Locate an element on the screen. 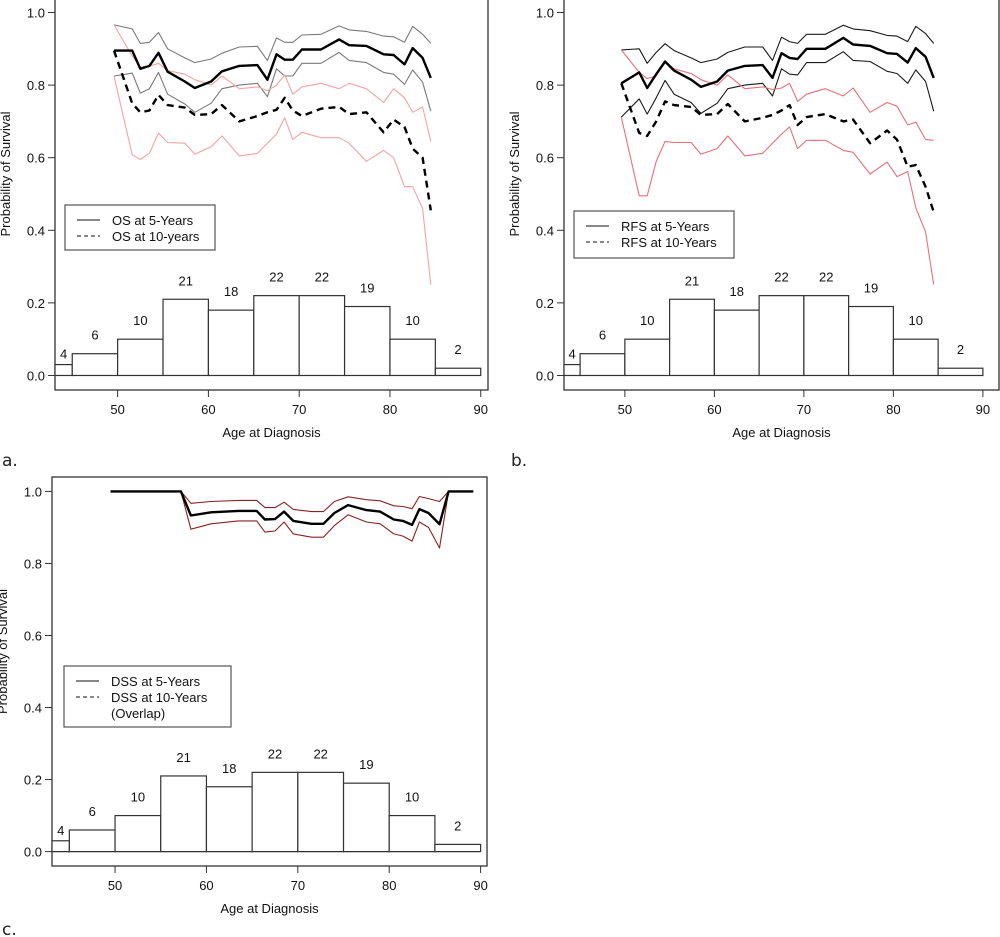 This screenshot has height=937, width=1000. ci-line-rfs-at-10-years-lower-ci is located at coordinates (777, 200).